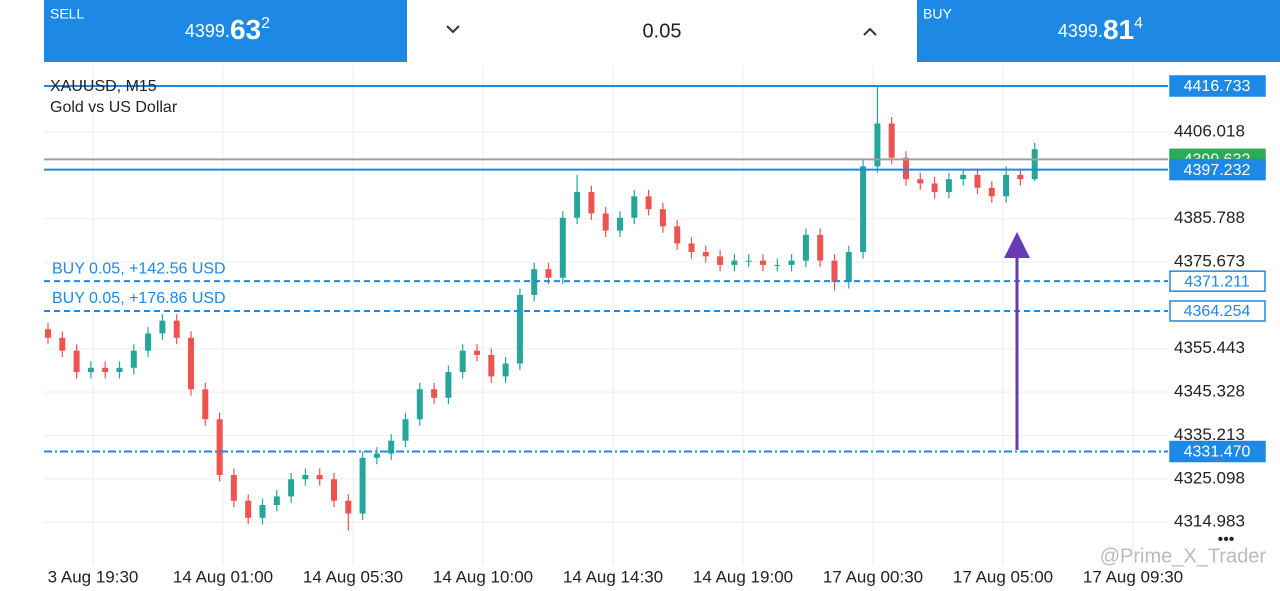  I want to click on position-label: BUY 0.05, +142.56 USD, so click(139, 268).